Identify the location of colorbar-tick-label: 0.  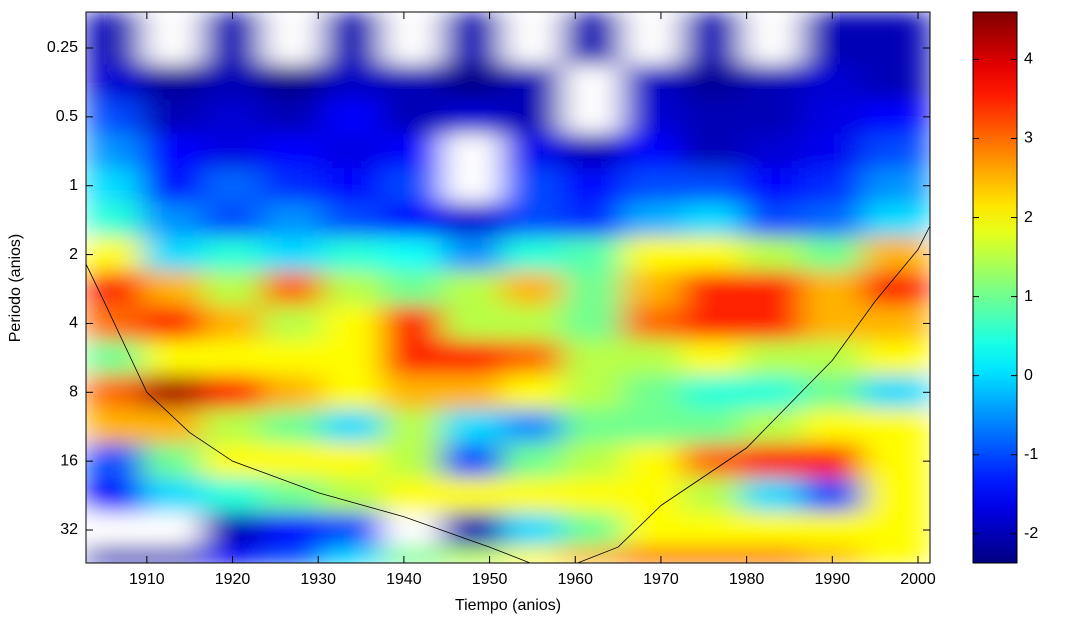
(1028, 375).